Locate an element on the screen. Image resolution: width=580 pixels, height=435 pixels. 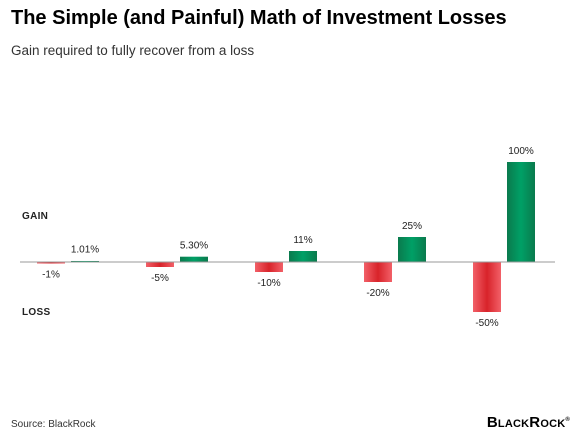
gain-value-label: 100% is located at coordinates (521, 151).